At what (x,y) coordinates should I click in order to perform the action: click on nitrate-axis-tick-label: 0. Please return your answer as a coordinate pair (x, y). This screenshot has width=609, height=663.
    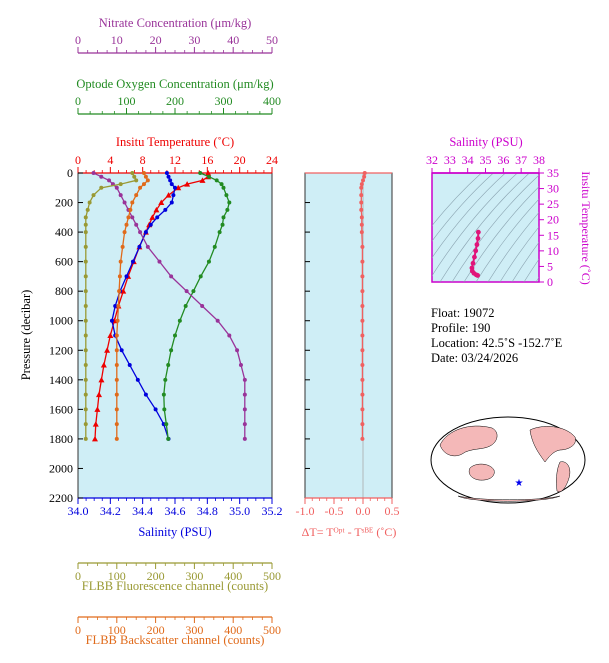
    Looking at the image, I should click on (78, 40).